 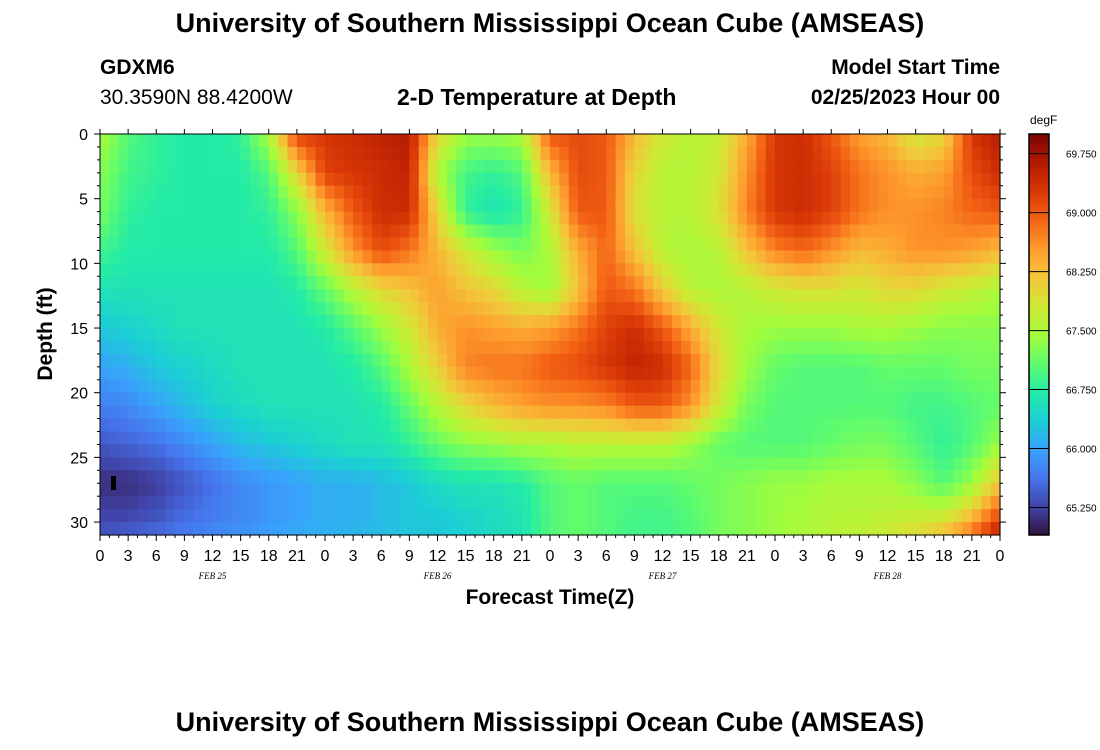 I want to click on x-tick-label: 12, so click(x=888, y=556).